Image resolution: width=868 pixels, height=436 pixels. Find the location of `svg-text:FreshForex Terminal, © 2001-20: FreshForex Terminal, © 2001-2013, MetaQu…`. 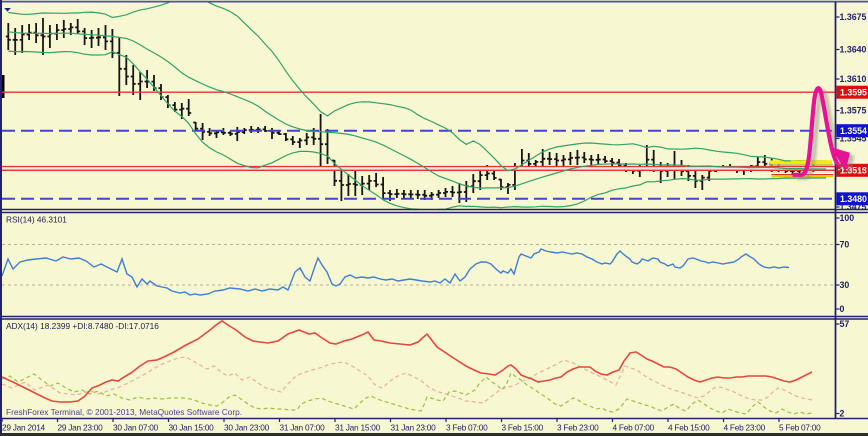

svg-text:FreshForex Terminal, © 2001-20: FreshForex Terminal, © 2001-2013, MetaQu… is located at coordinates (124, 412).